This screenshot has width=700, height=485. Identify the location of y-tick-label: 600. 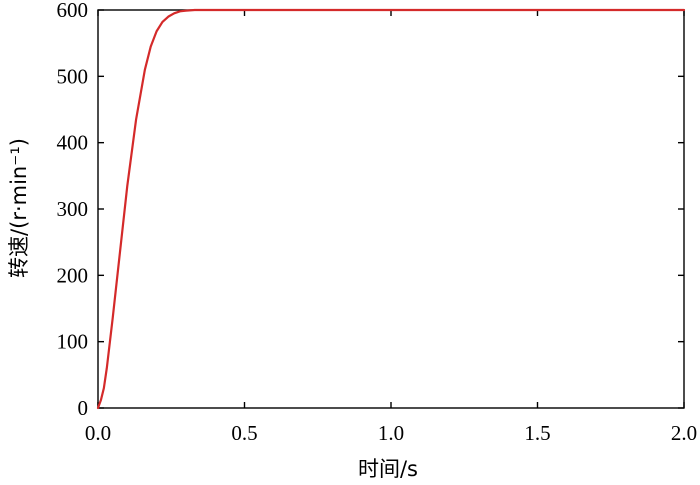
(73, 11).